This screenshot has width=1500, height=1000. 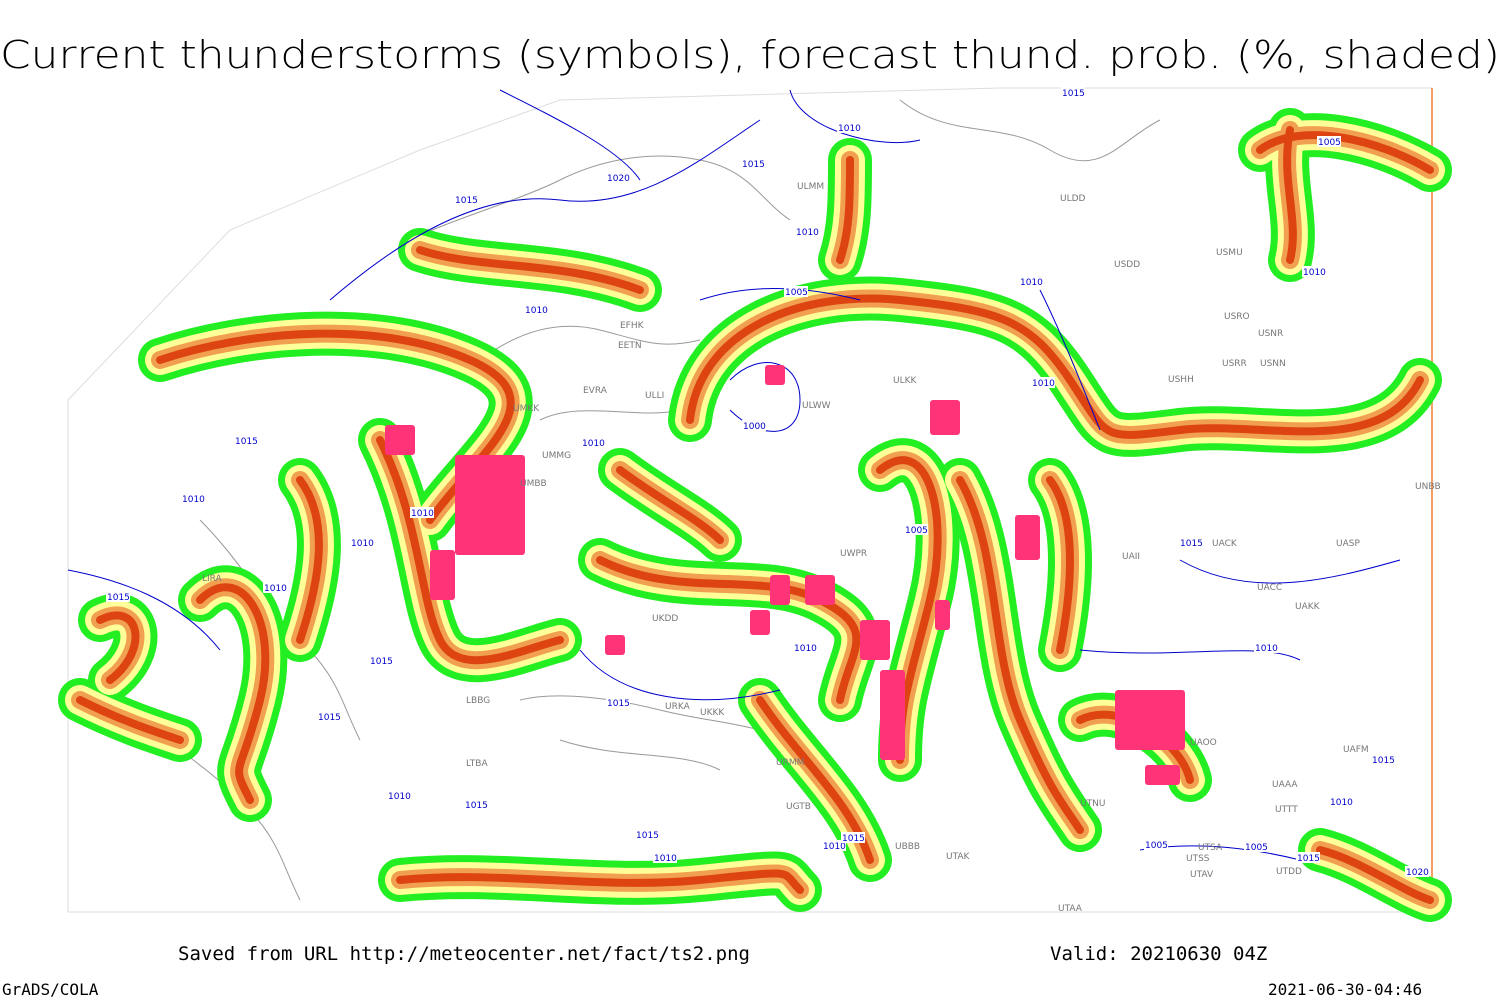 What do you see at coordinates (1270, 334) in the screenshot?
I see `station-label: USNR` at bounding box center [1270, 334].